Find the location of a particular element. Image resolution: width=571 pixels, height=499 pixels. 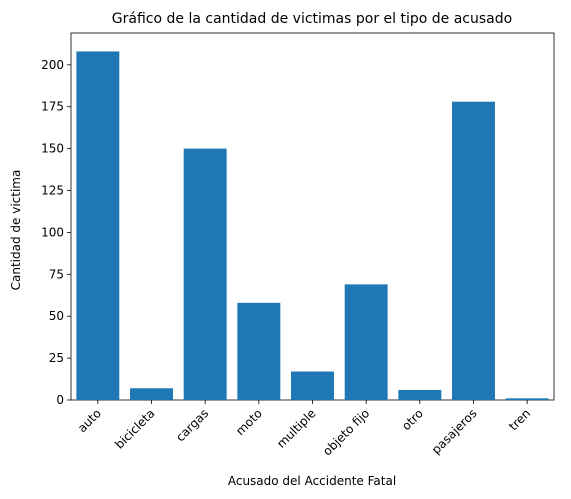

x-tick-label: objeto fijo is located at coordinates (346, 432).